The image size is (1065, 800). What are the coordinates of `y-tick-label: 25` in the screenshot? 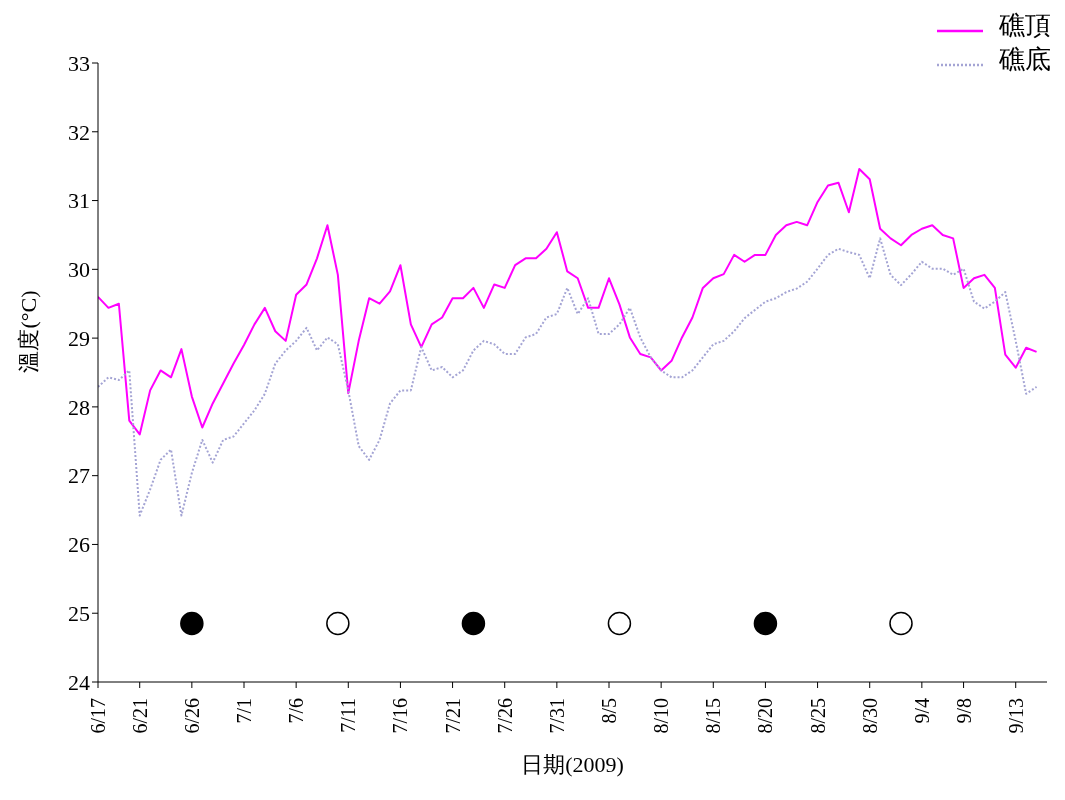 It's located at (79, 614).